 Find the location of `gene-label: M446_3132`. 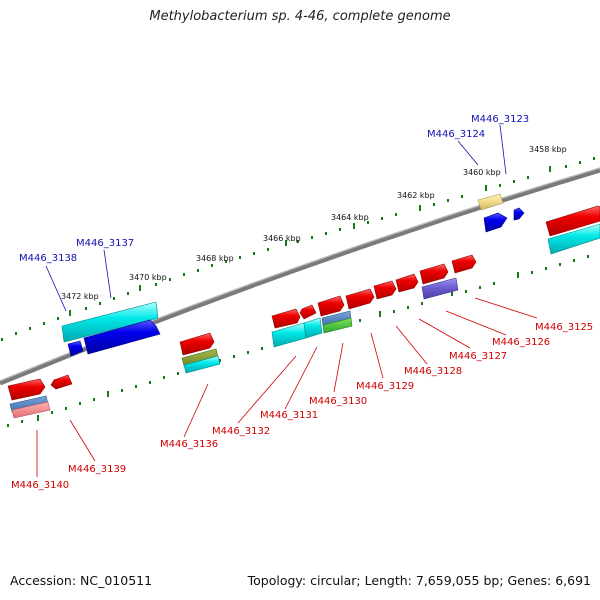

gene-label: M446_3132 is located at coordinates (241, 431).